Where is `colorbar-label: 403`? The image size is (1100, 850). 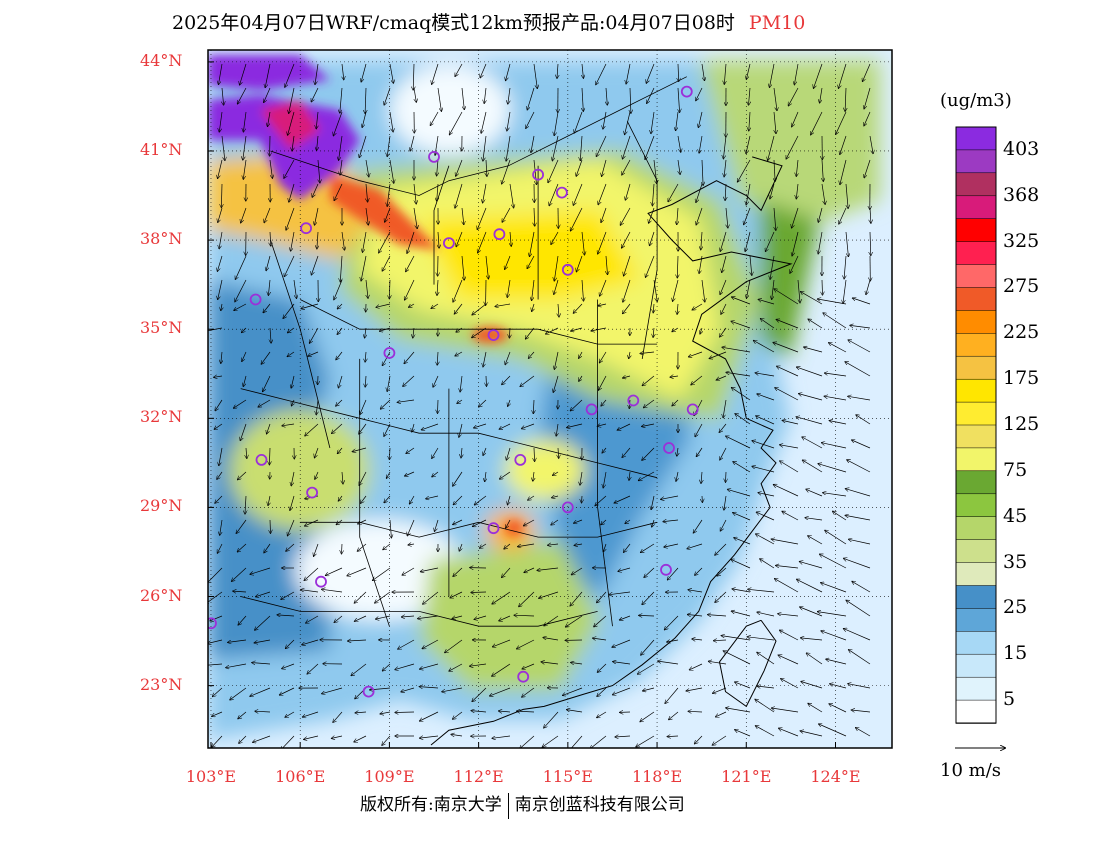
colorbar-label: 403 is located at coordinates (1021, 148).